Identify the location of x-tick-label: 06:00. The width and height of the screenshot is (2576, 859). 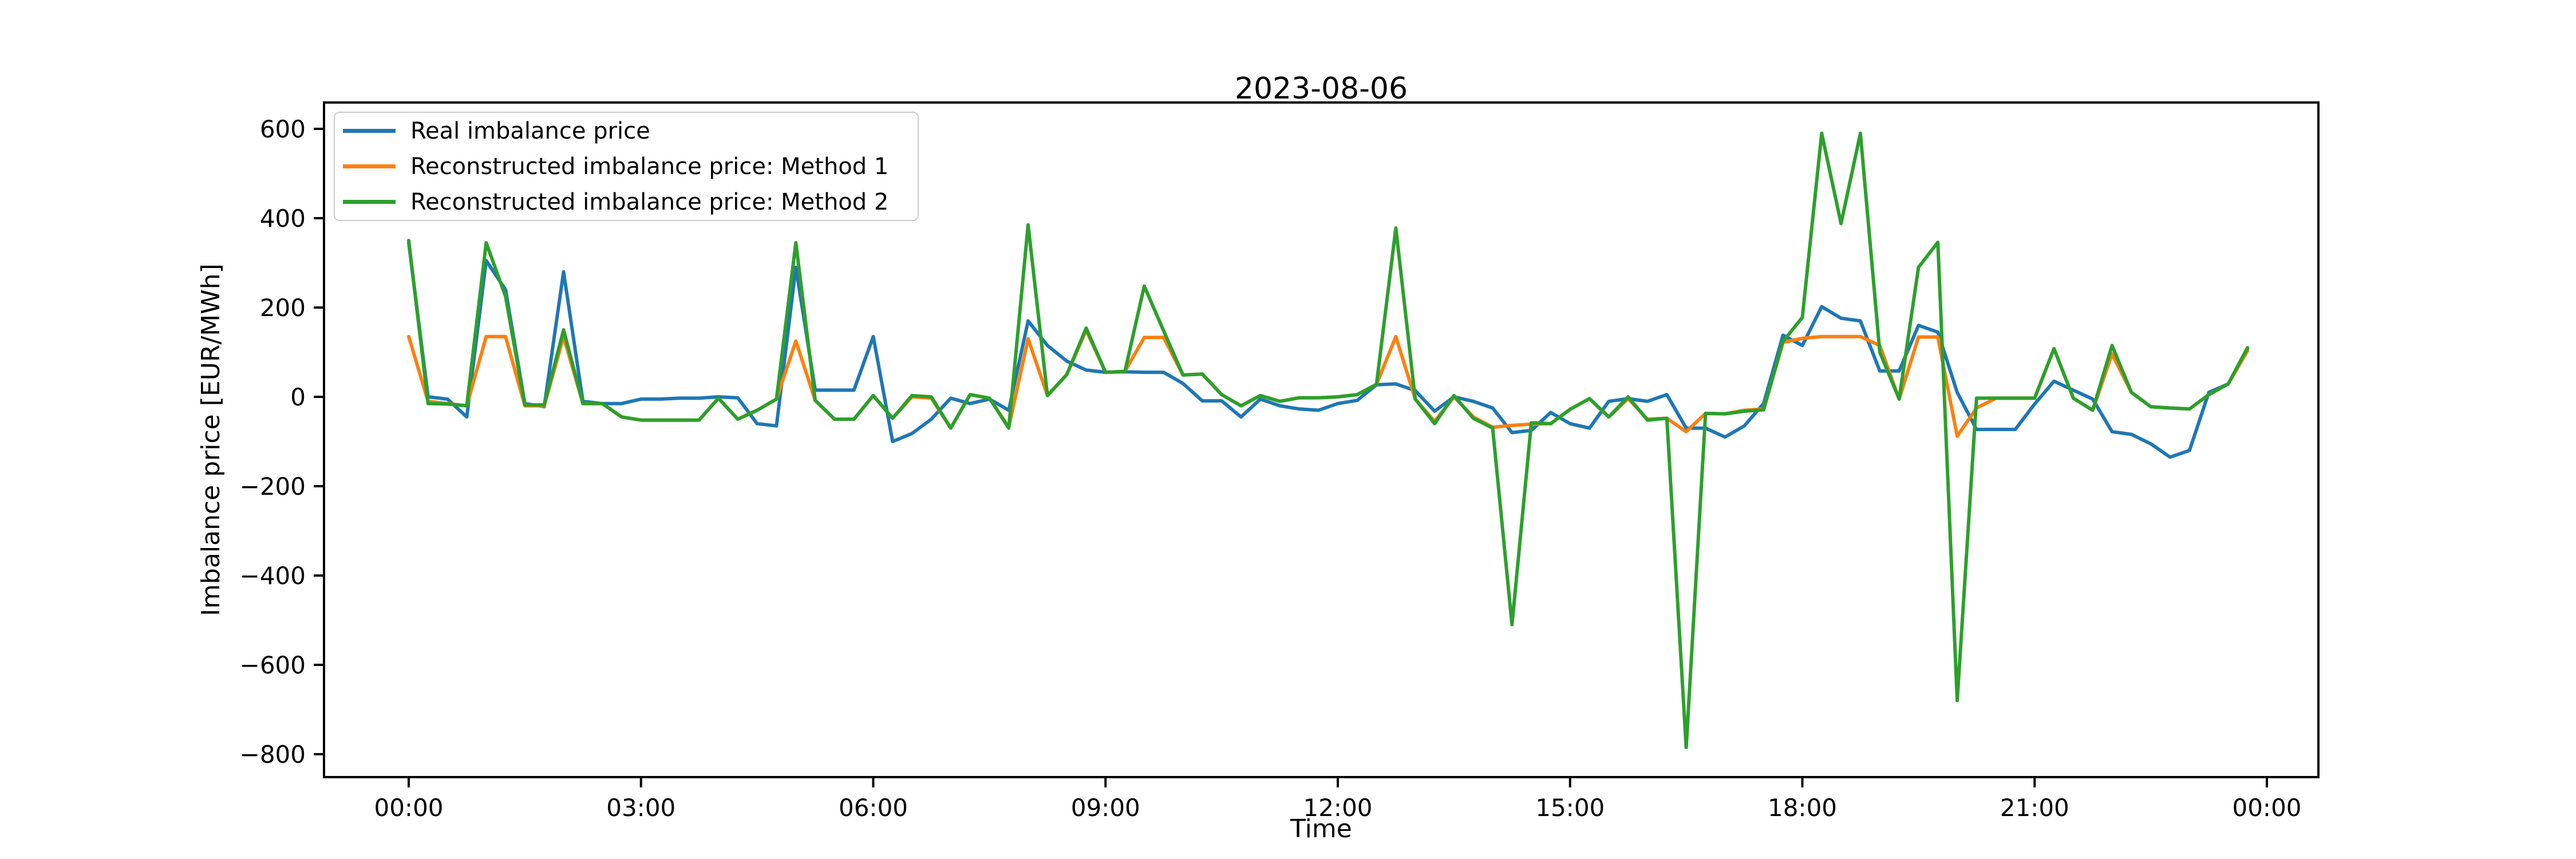
(873, 808).